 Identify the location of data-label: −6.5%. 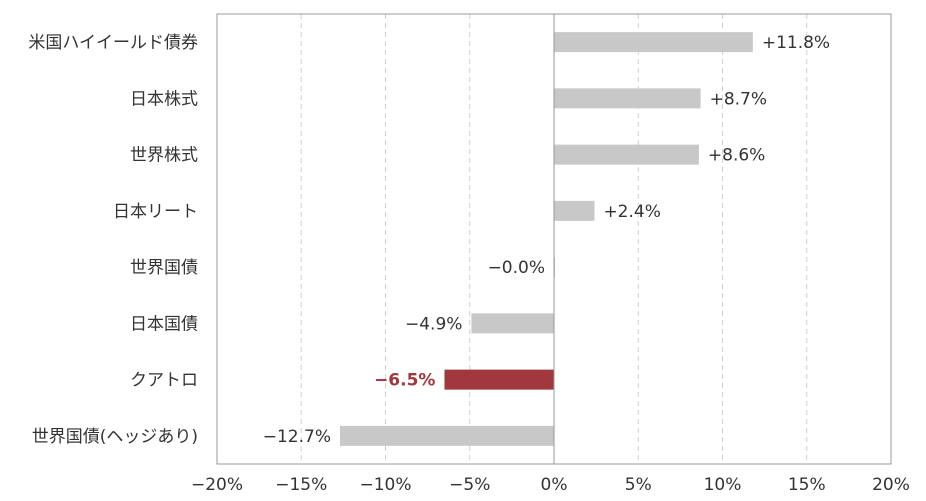
(404, 381).